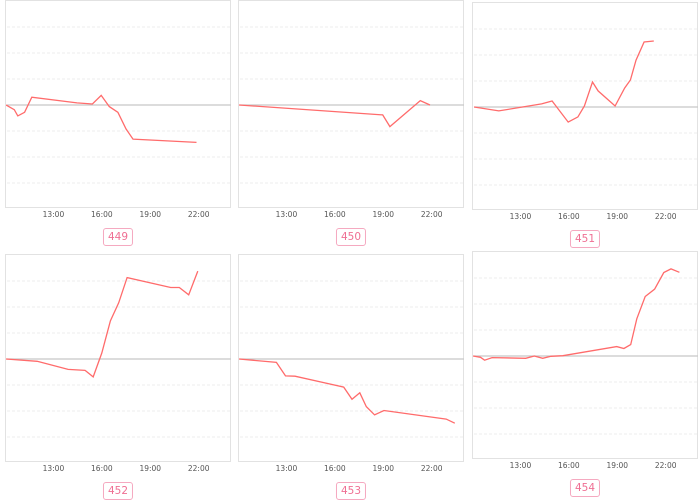 The height and width of the screenshot is (501, 700). What do you see at coordinates (118, 237) in the screenshot?
I see `chart-id-badge: 449` at bounding box center [118, 237].